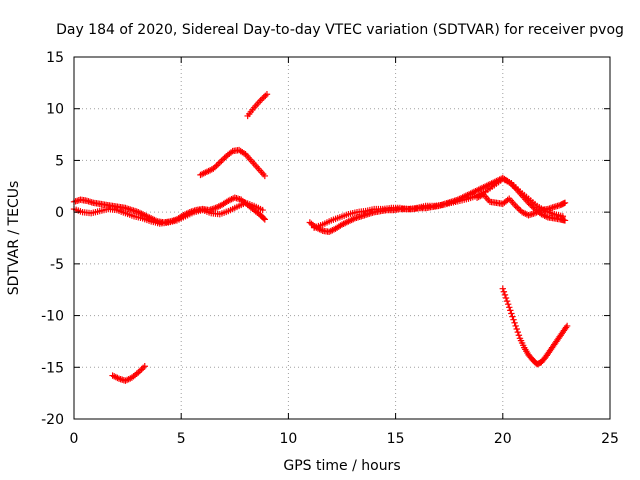 The width and height of the screenshot is (640, 480). Describe the element at coordinates (181, 439) in the screenshot. I see `x-tick-label: 5` at that location.